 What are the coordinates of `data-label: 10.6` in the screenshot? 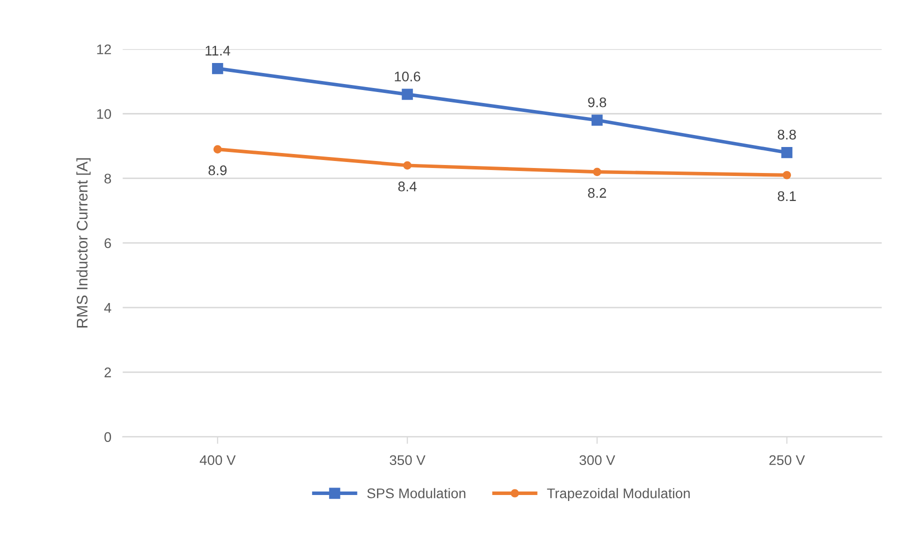 It's located at (407, 77).